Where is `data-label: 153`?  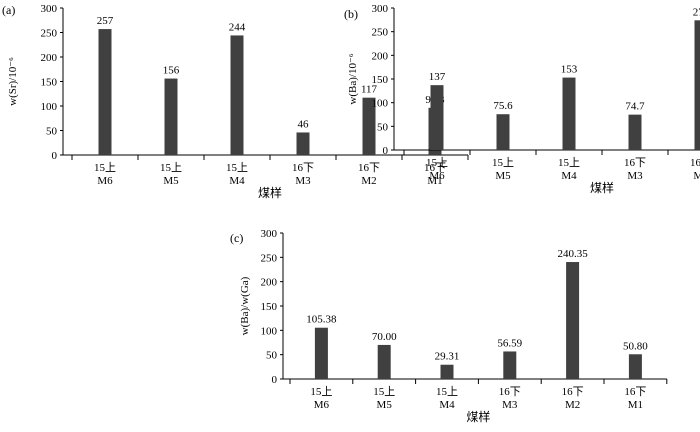 data-label: 153 is located at coordinates (569, 70).